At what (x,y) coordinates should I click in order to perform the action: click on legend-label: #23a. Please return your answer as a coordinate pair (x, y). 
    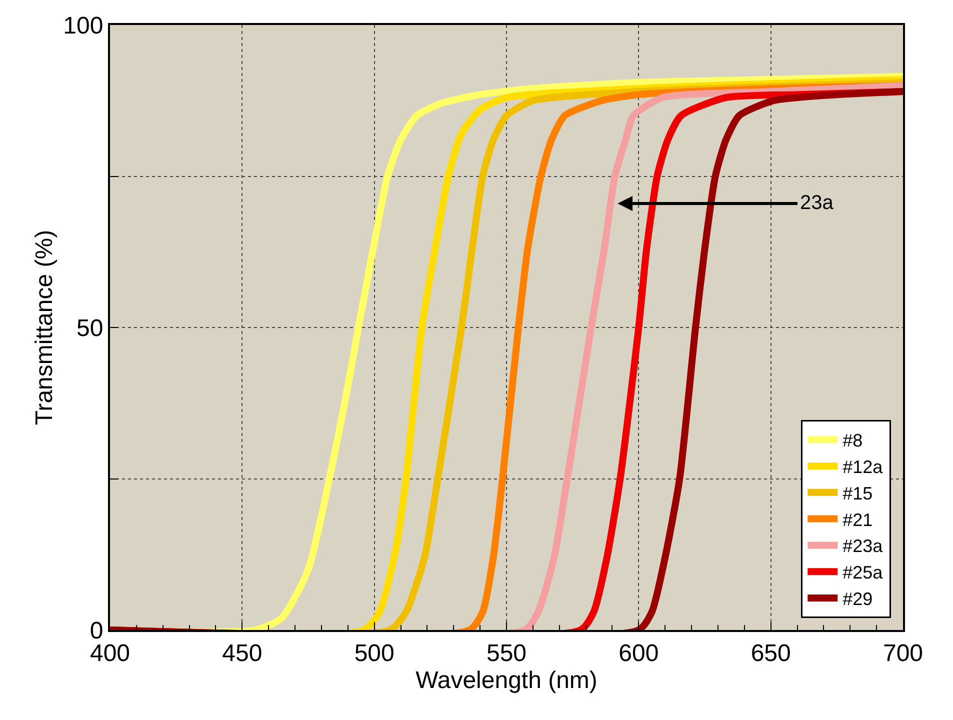
    Looking at the image, I should click on (863, 546).